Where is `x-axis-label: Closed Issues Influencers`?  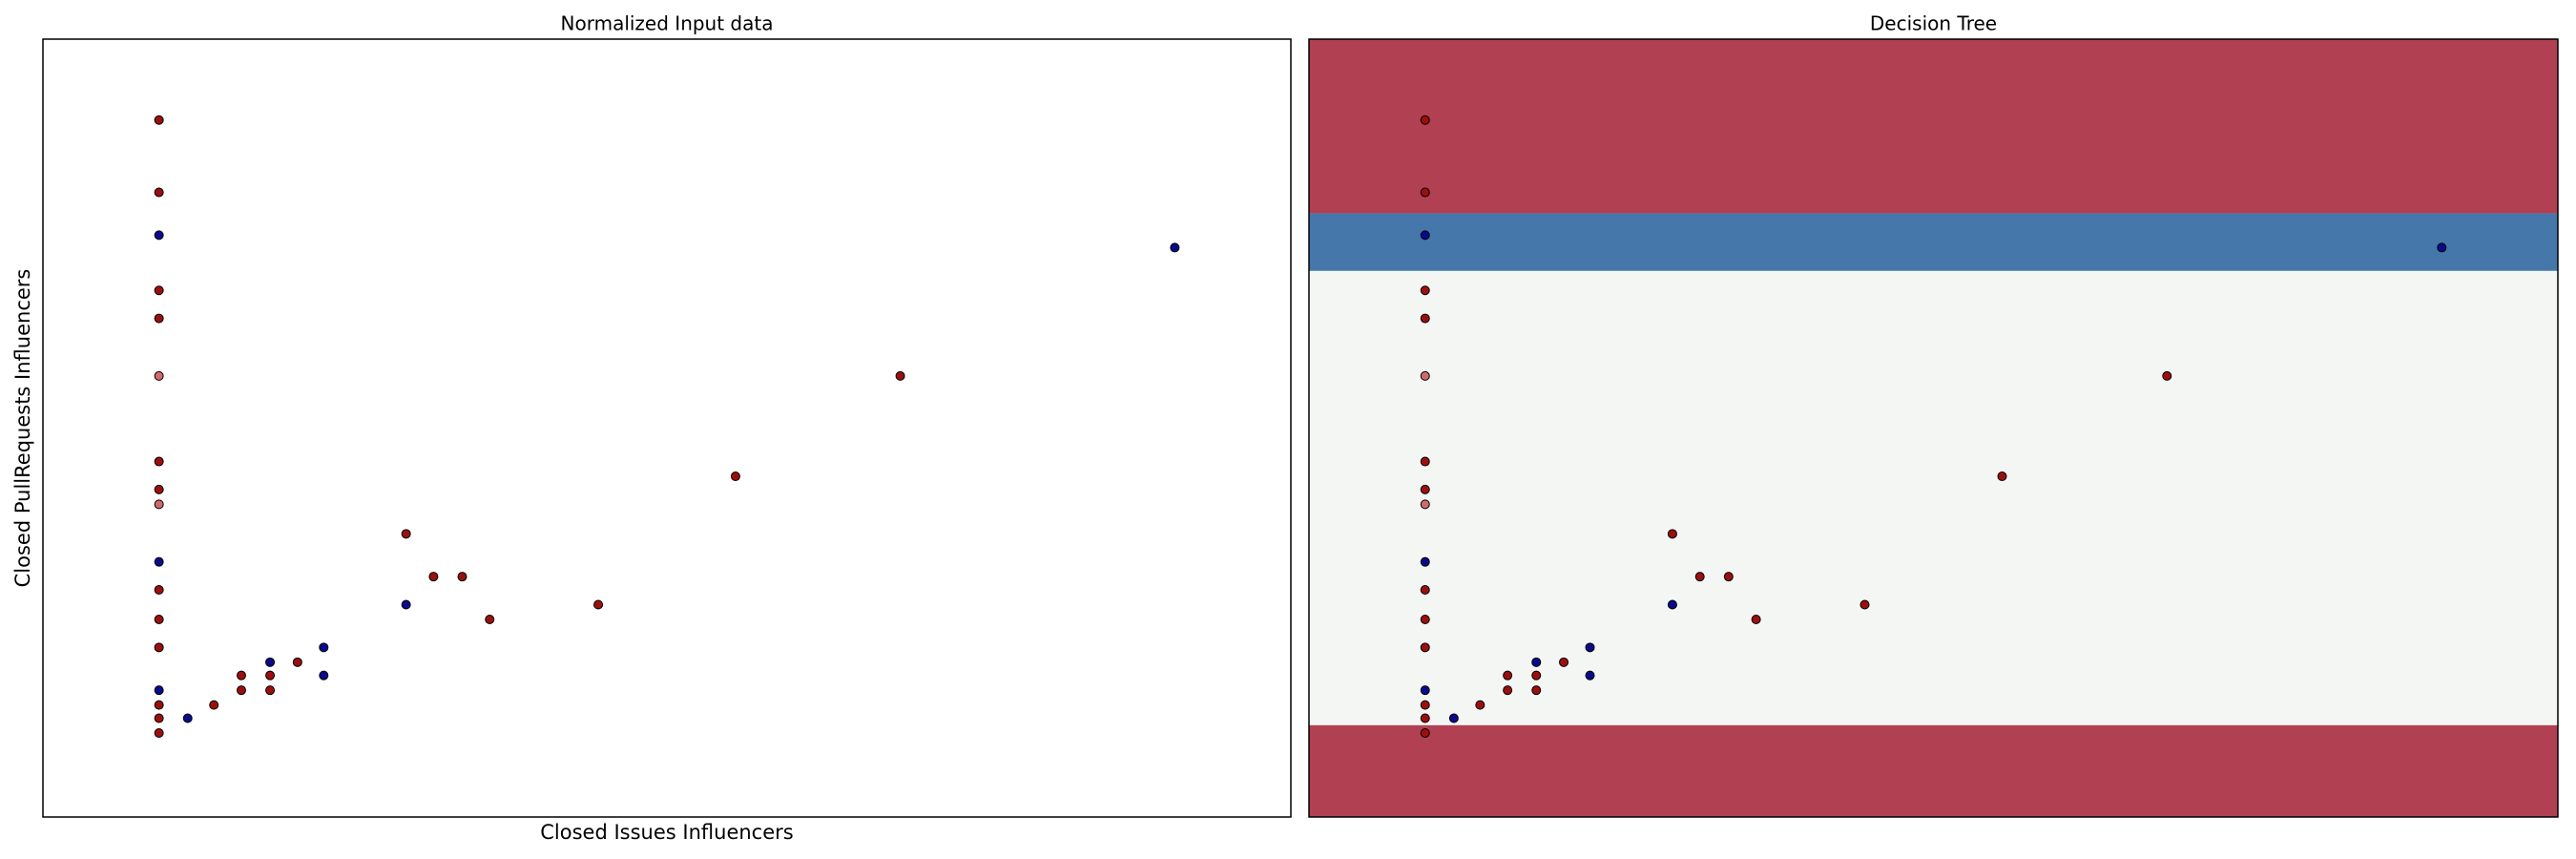
x-axis-label: Closed Issues Influencers is located at coordinates (666, 832).